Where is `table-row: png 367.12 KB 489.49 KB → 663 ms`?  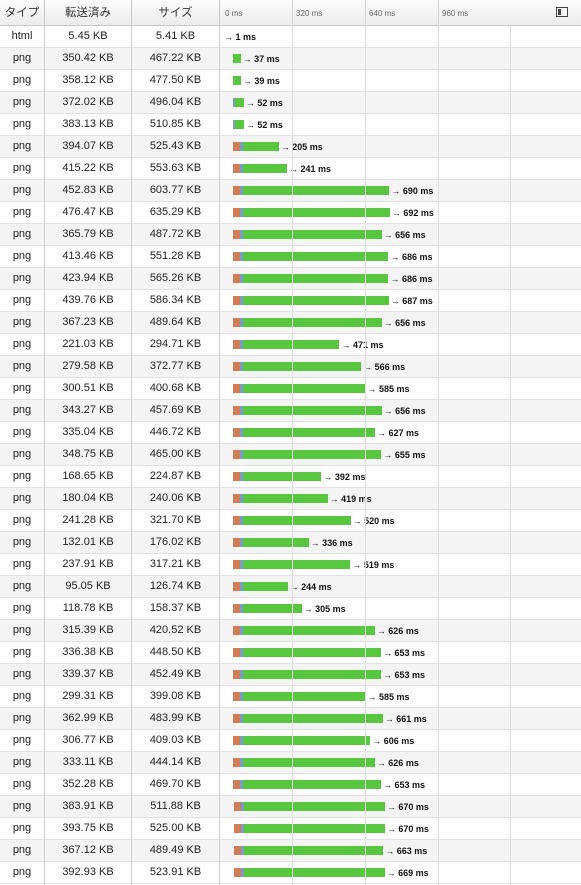 table-row: png 367.12 KB 489.49 KB → 663 ms is located at coordinates (290, 851).